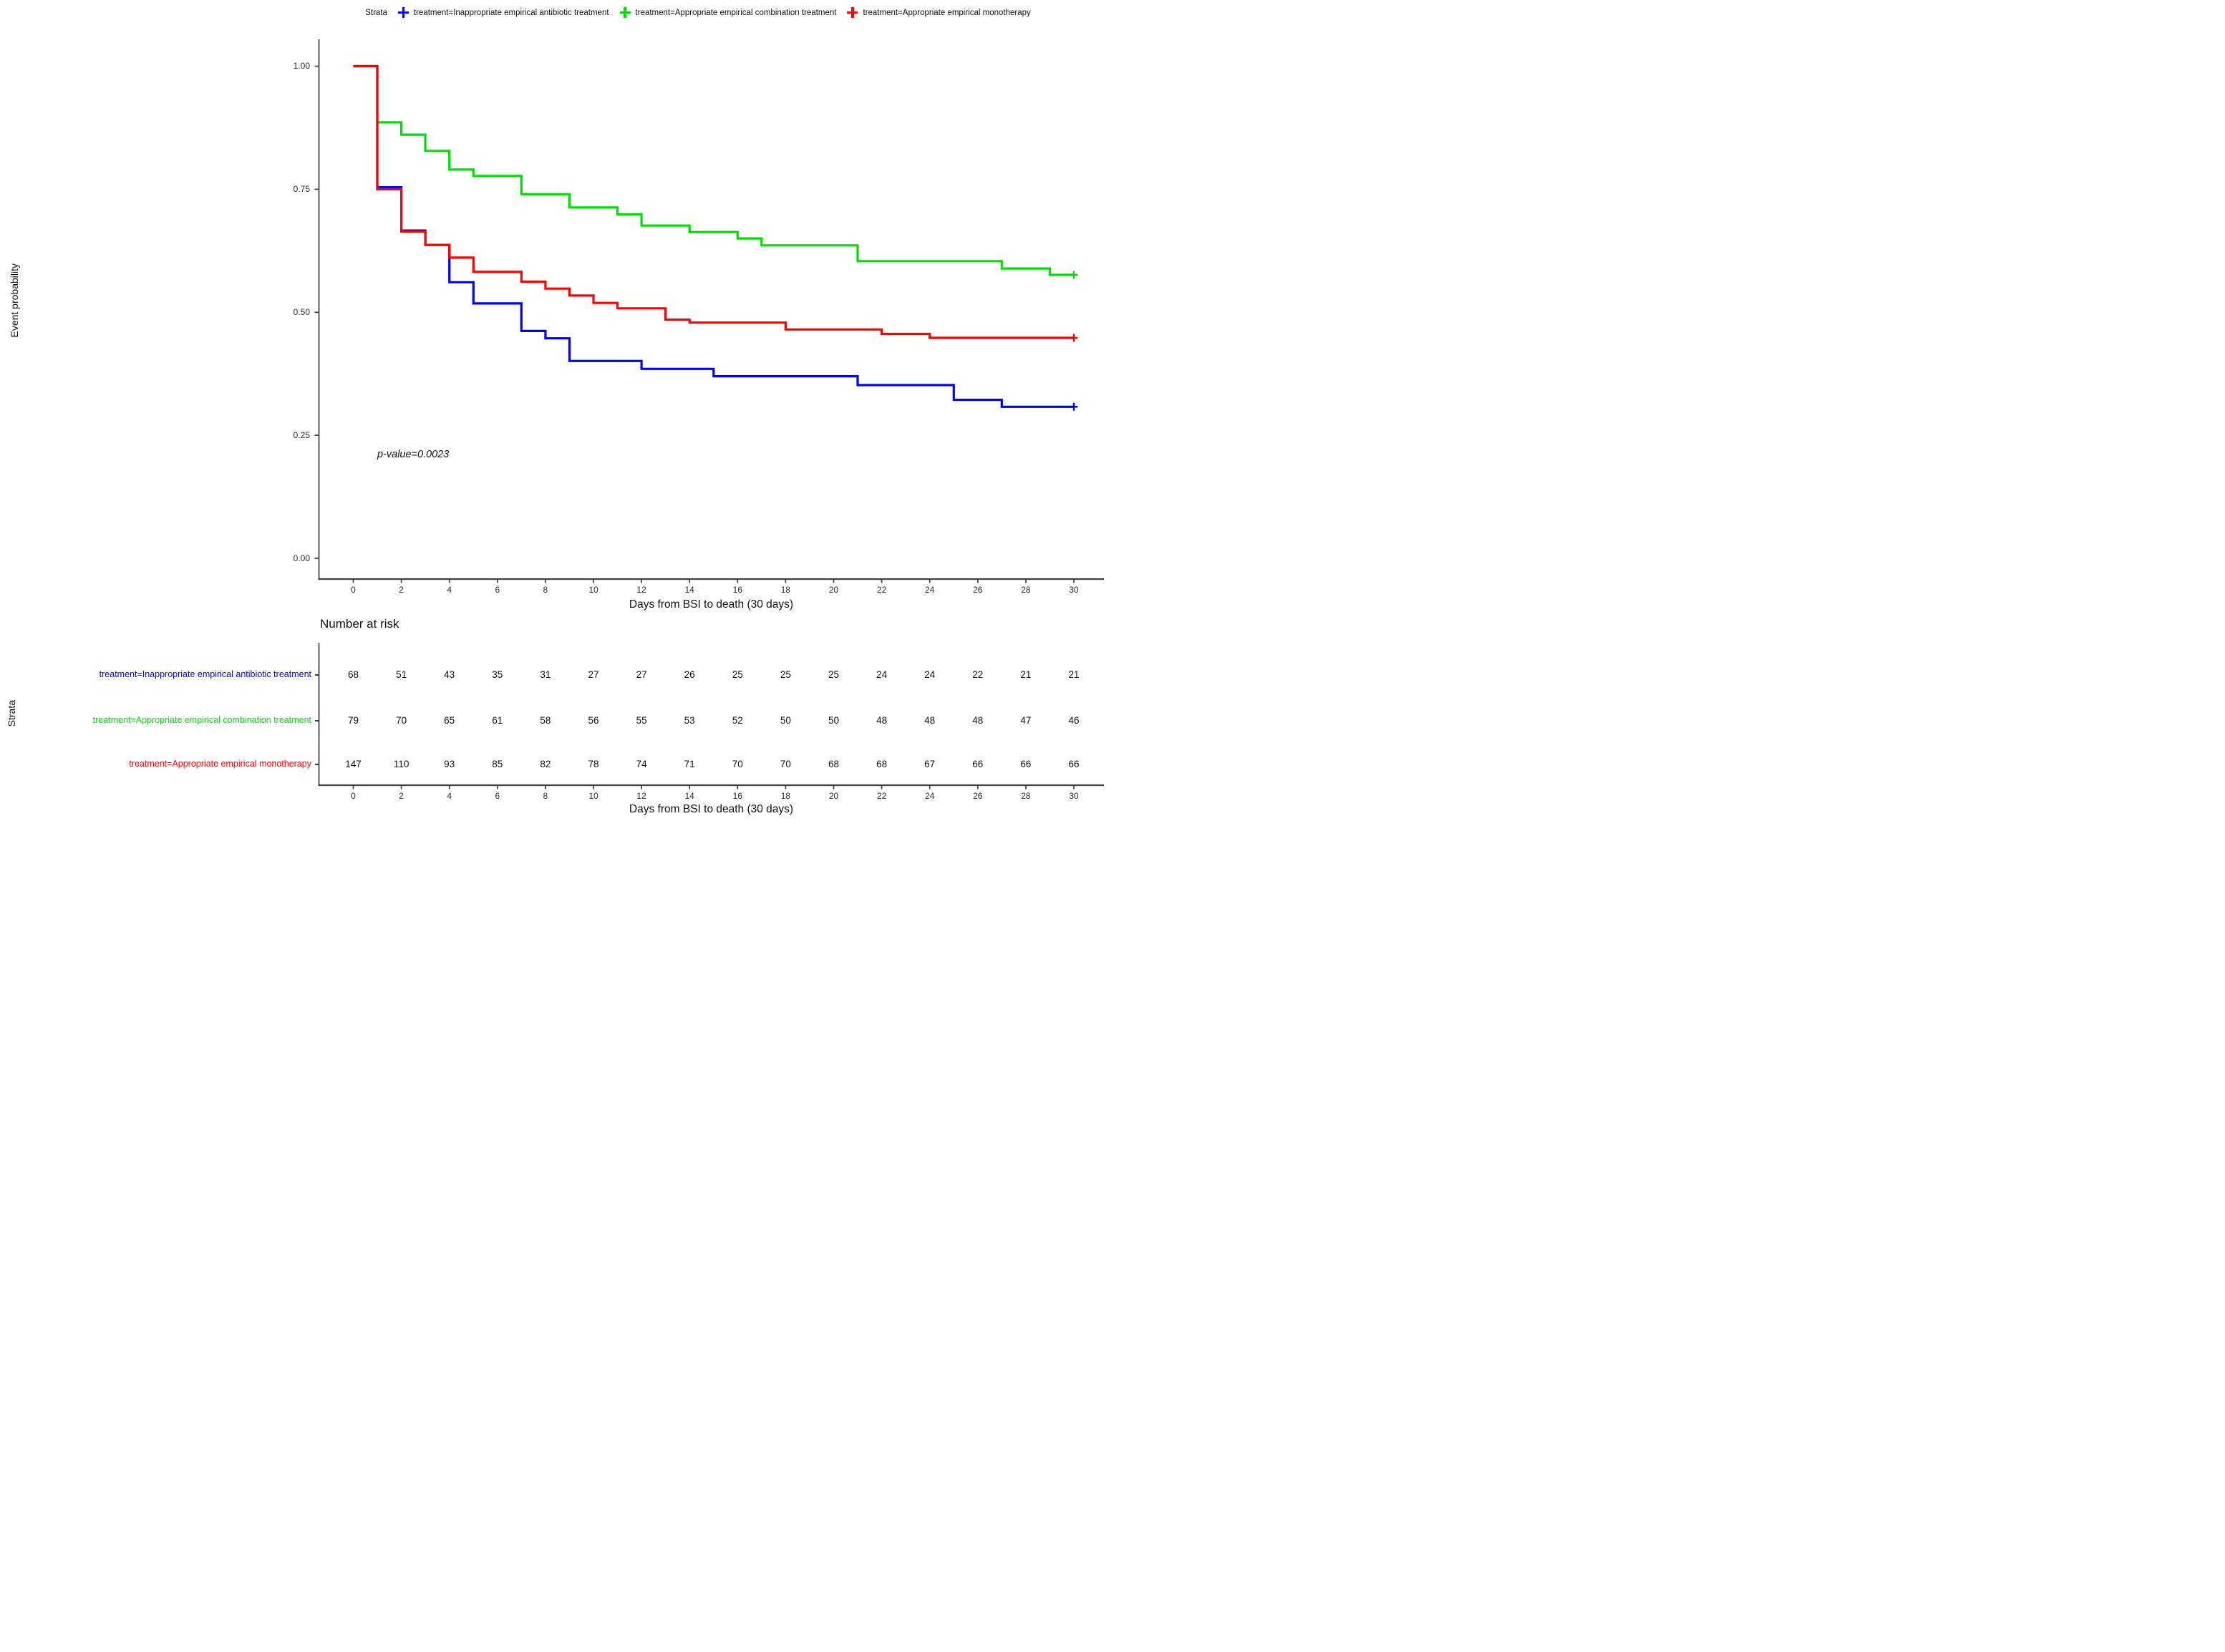 This screenshot has width=2225, height=1652. What do you see at coordinates (545, 796) in the screenshot?
I see `risk-x-tick-label: 8` at bounding box center [545, 796].